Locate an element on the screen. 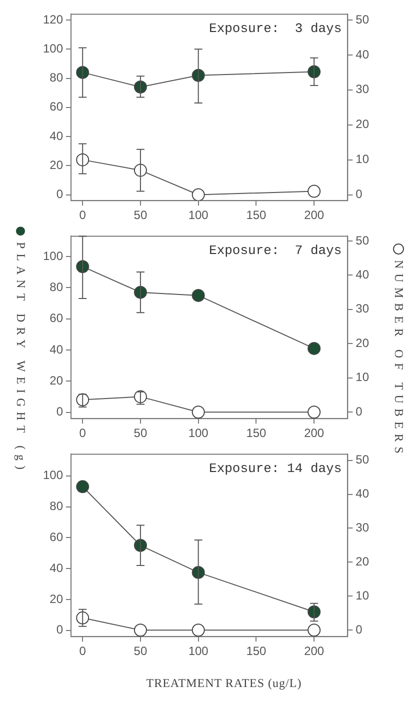 The image size is (418, 702). y-tick-label: 120 is located at coordinates (53, 19).